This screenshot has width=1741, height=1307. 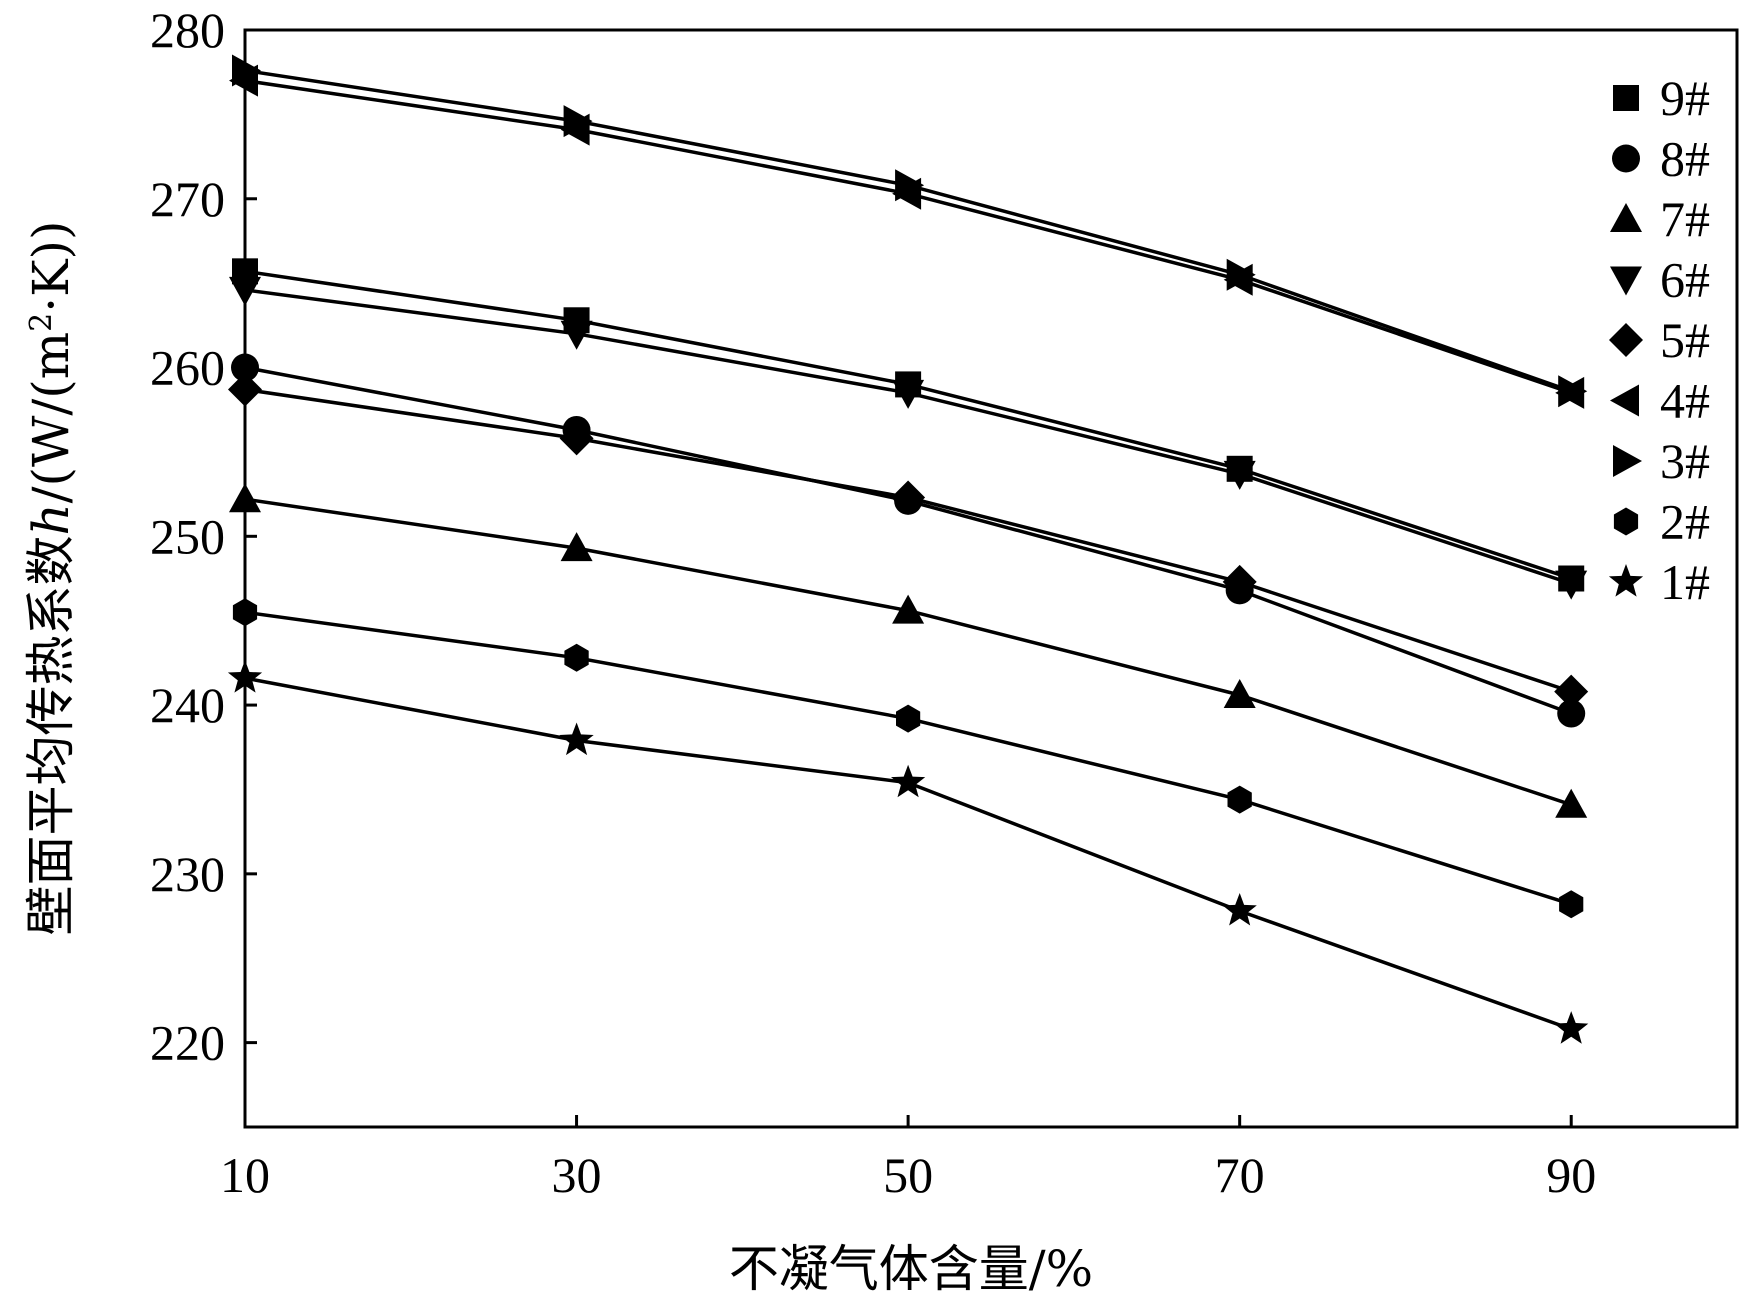 I want to click on legend-marker-triangle-left, so click(x=1624, y=400).